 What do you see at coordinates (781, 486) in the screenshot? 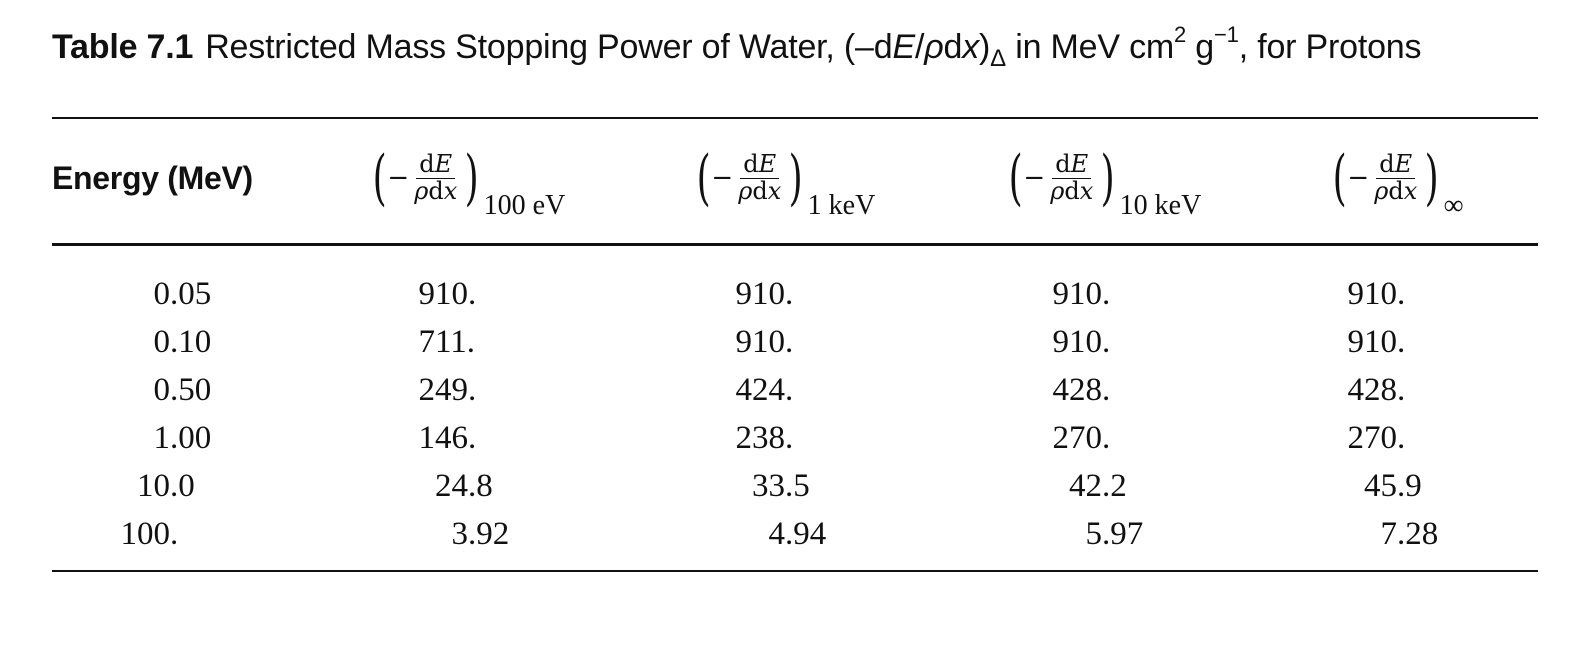
I see `value-cell: 33.5` at bounding box center [781, 486].